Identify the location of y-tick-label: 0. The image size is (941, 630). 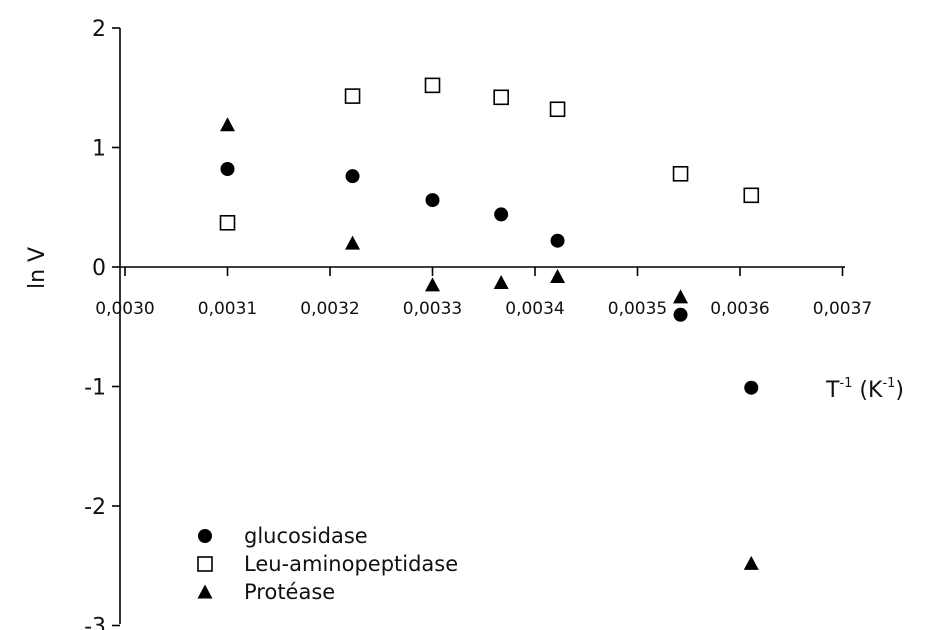
(99, 268).